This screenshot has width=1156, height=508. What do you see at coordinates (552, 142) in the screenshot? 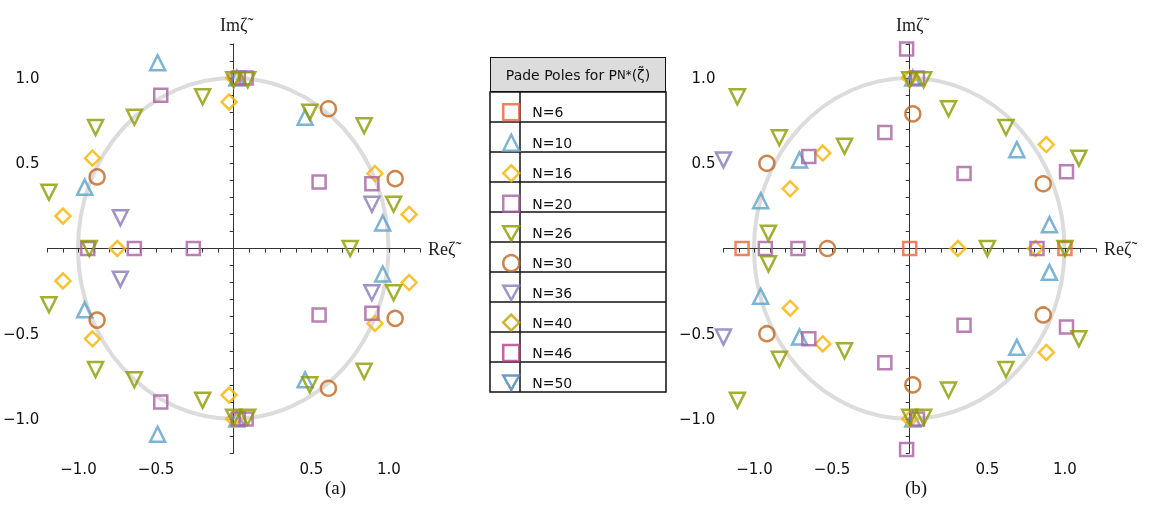
I see `legend-label: N=10` at bounding box center [552, 142].